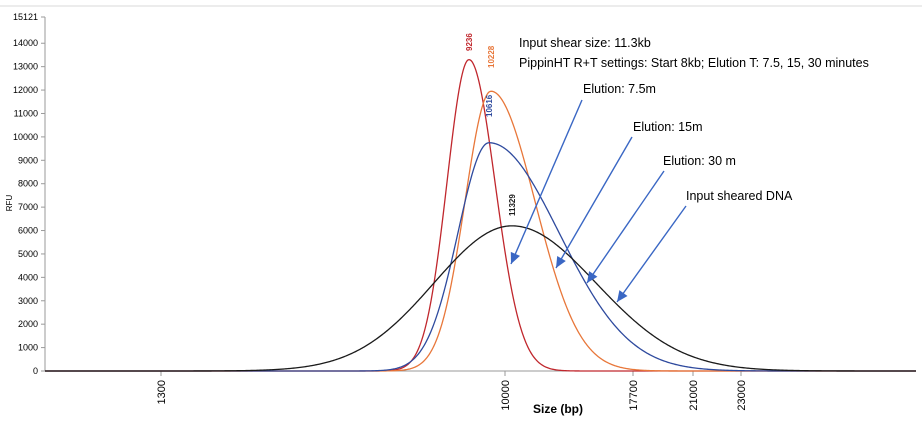 The width and height of the screenshot is (922, 442). What do you see at coordinates (28, 207) in the screenshot?
I see `y-tick-label: 7000` at bounding box center [28, 207].